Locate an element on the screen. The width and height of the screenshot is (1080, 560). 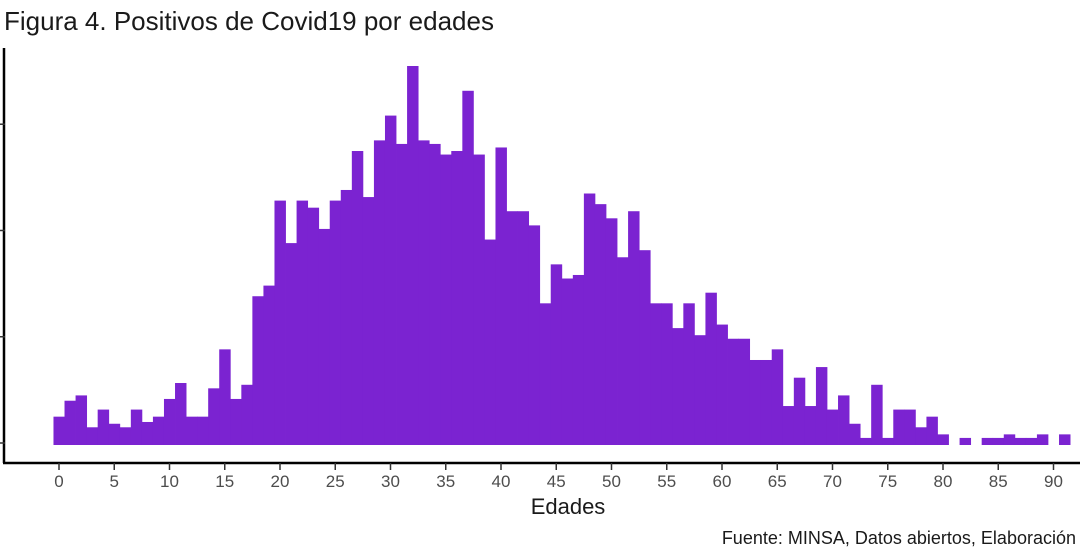
x-tick-label: 25 is located at coordinates (335, 481).